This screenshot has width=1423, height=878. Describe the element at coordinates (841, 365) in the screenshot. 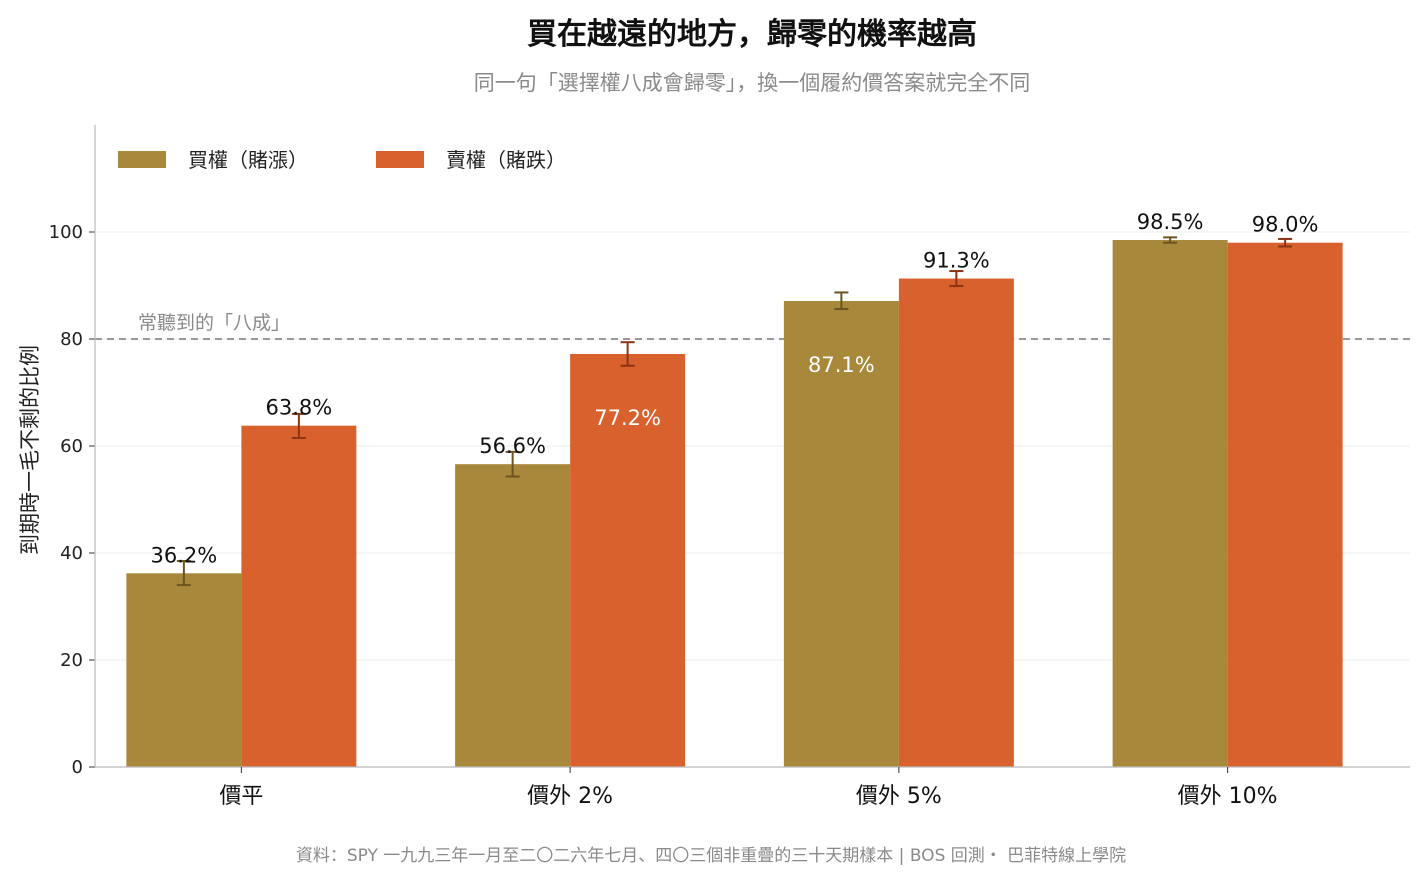

I see `bar-value-label: 87.1%` at that location.